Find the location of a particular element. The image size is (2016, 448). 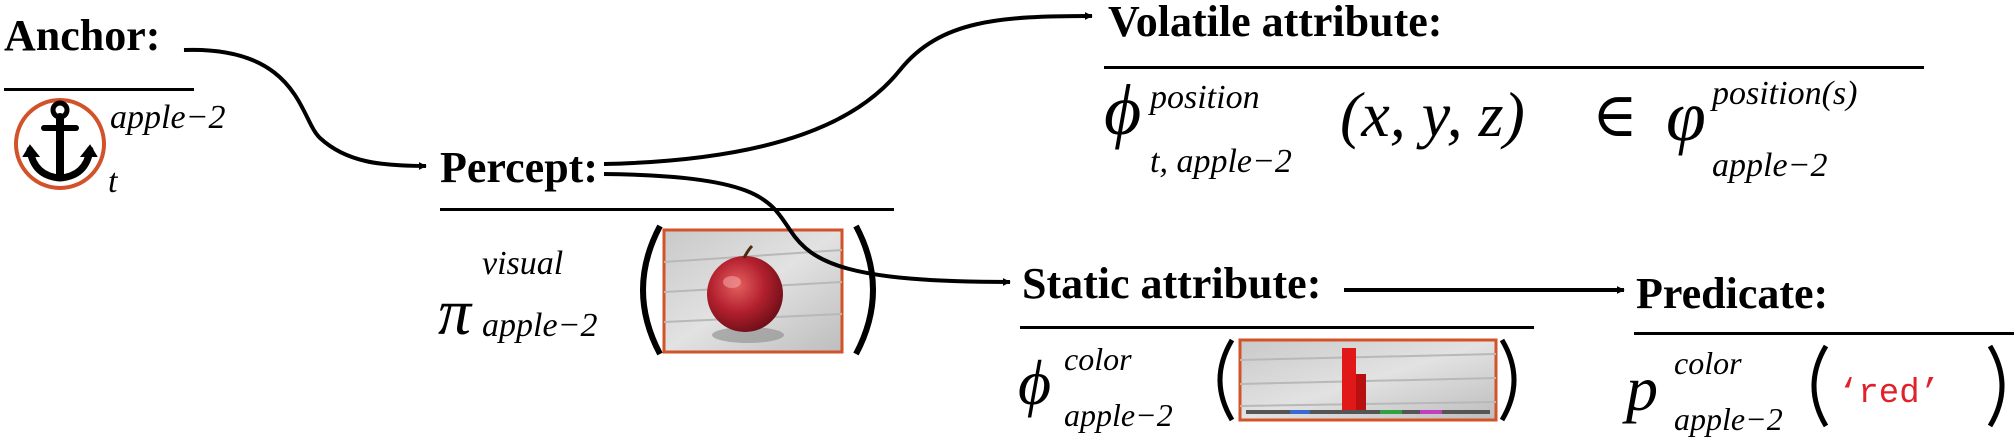

volatile-phi: ϕ is located at coordinates (1122, 110).